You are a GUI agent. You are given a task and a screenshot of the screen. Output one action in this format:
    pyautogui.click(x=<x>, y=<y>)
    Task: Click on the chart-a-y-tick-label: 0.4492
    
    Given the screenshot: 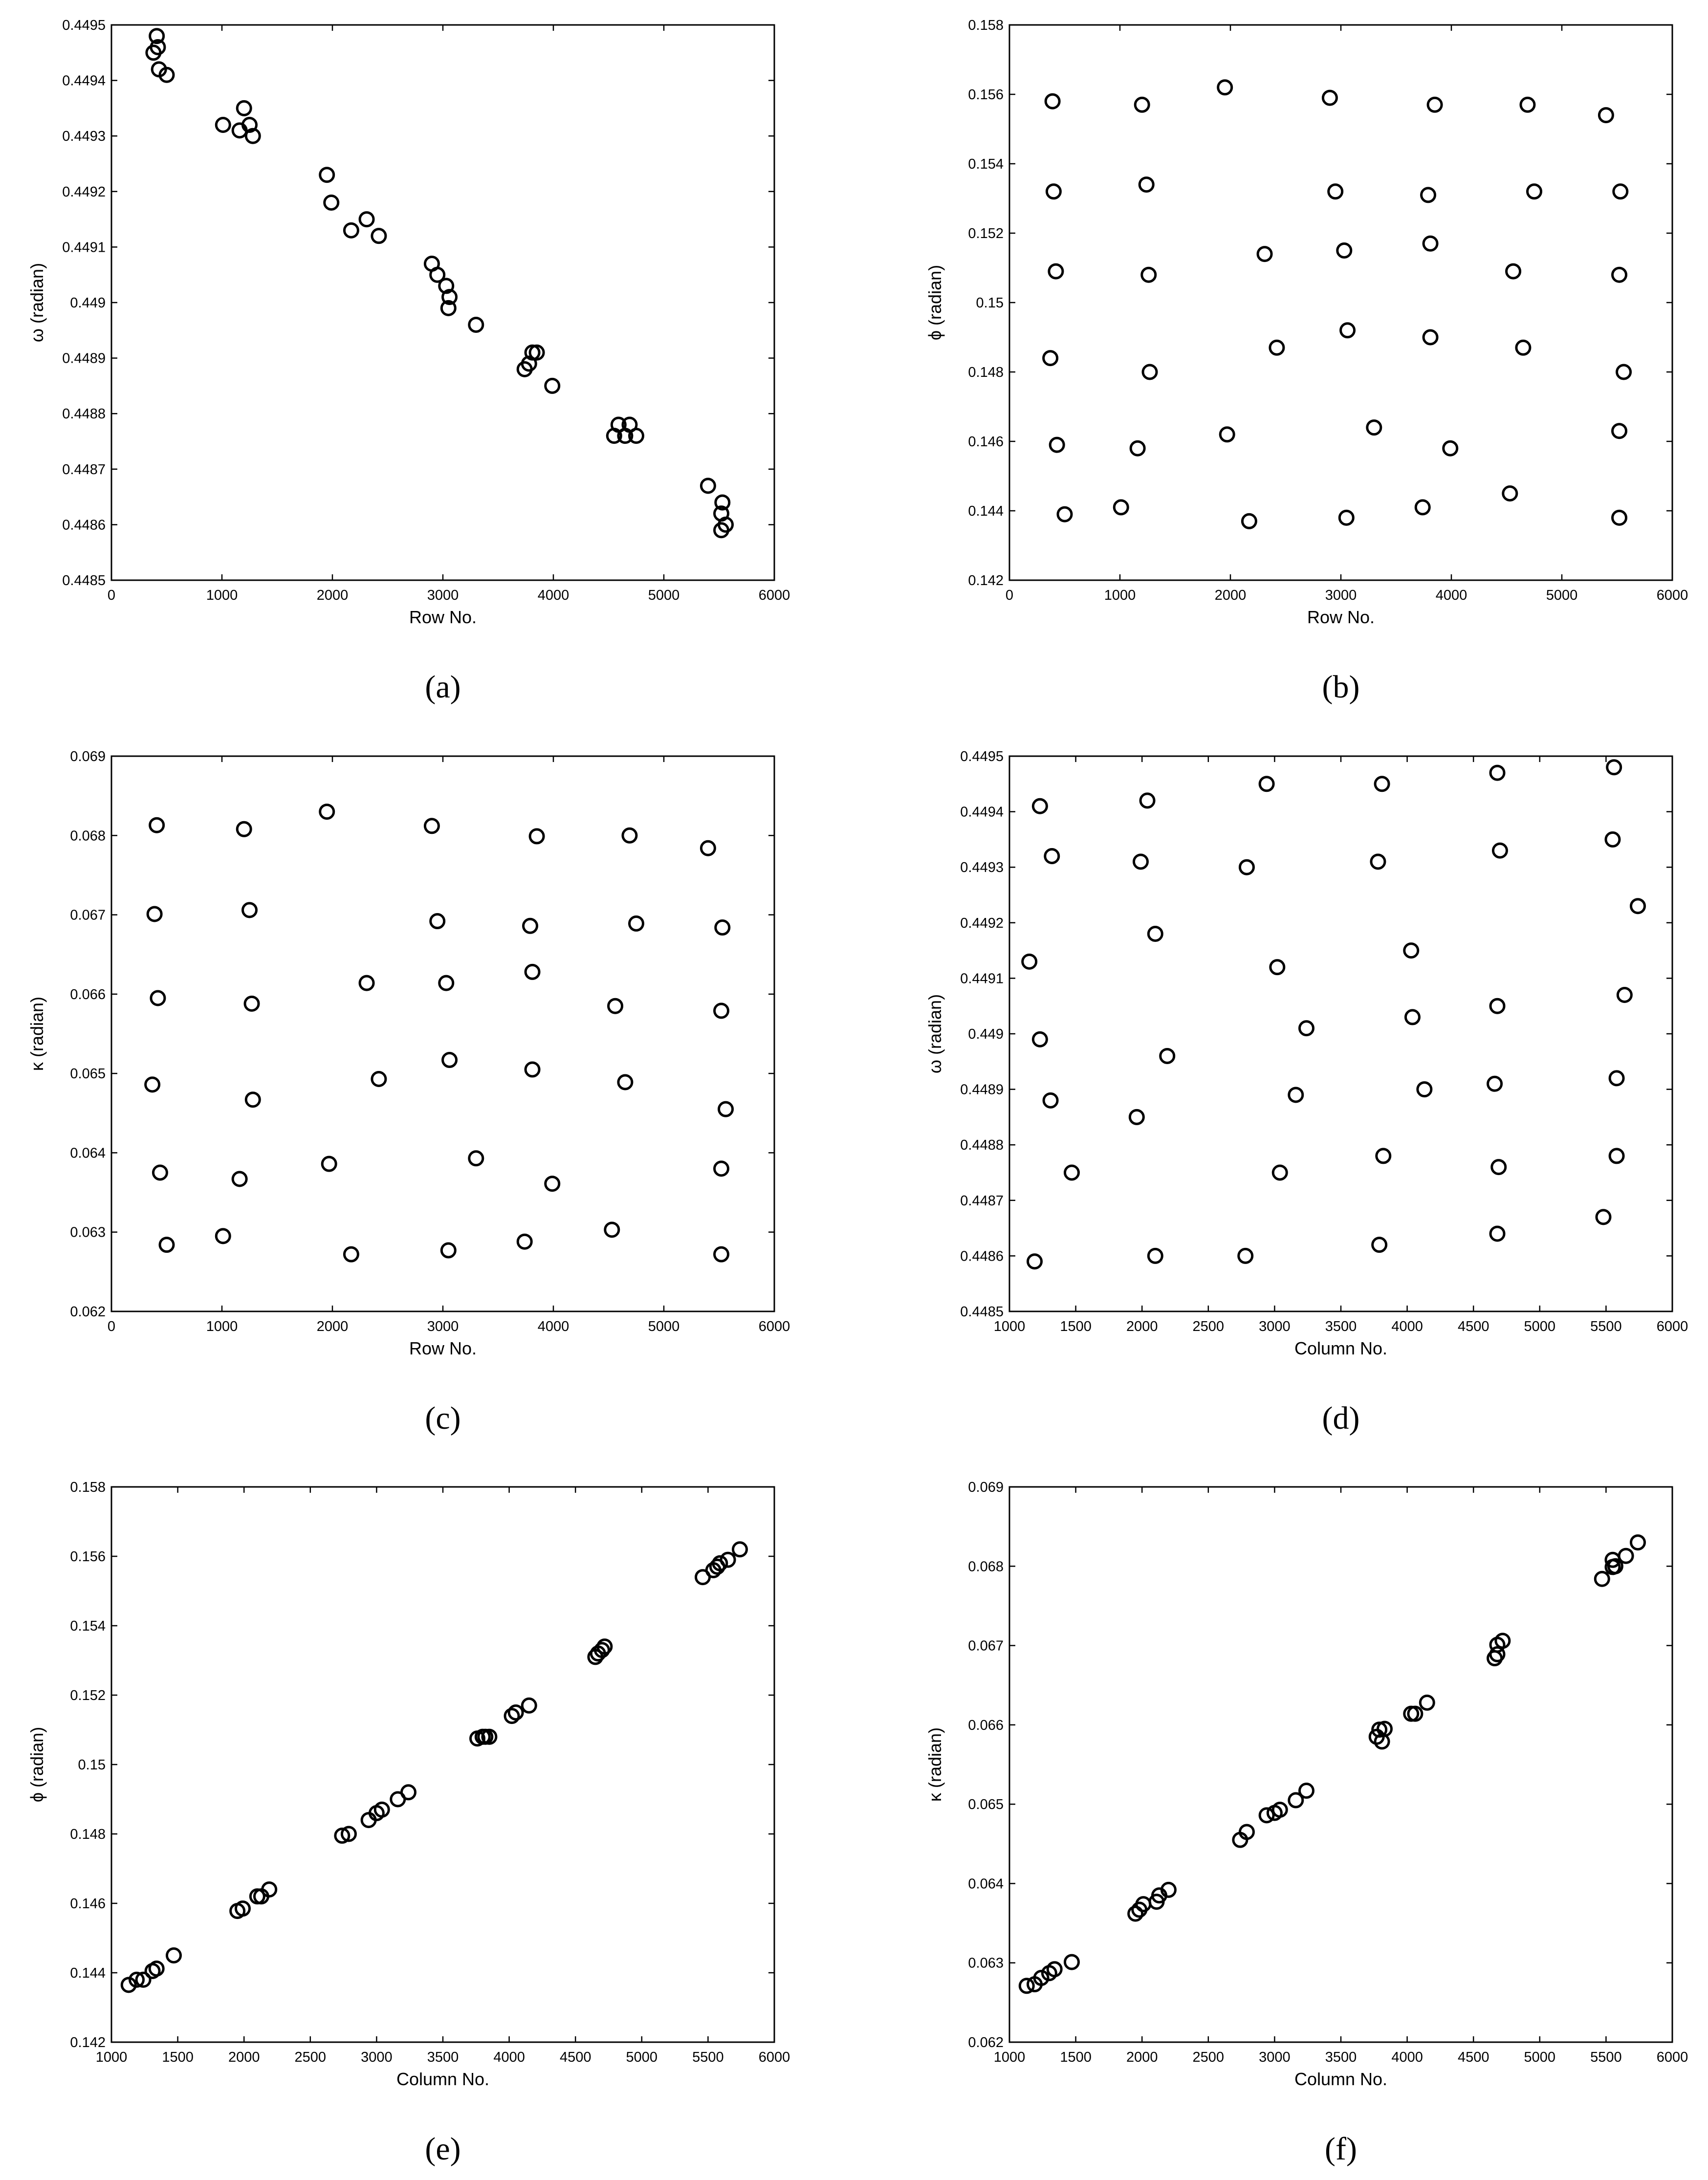 What is the action you would take?
    pyautogui.click(x=84, y=192)
    